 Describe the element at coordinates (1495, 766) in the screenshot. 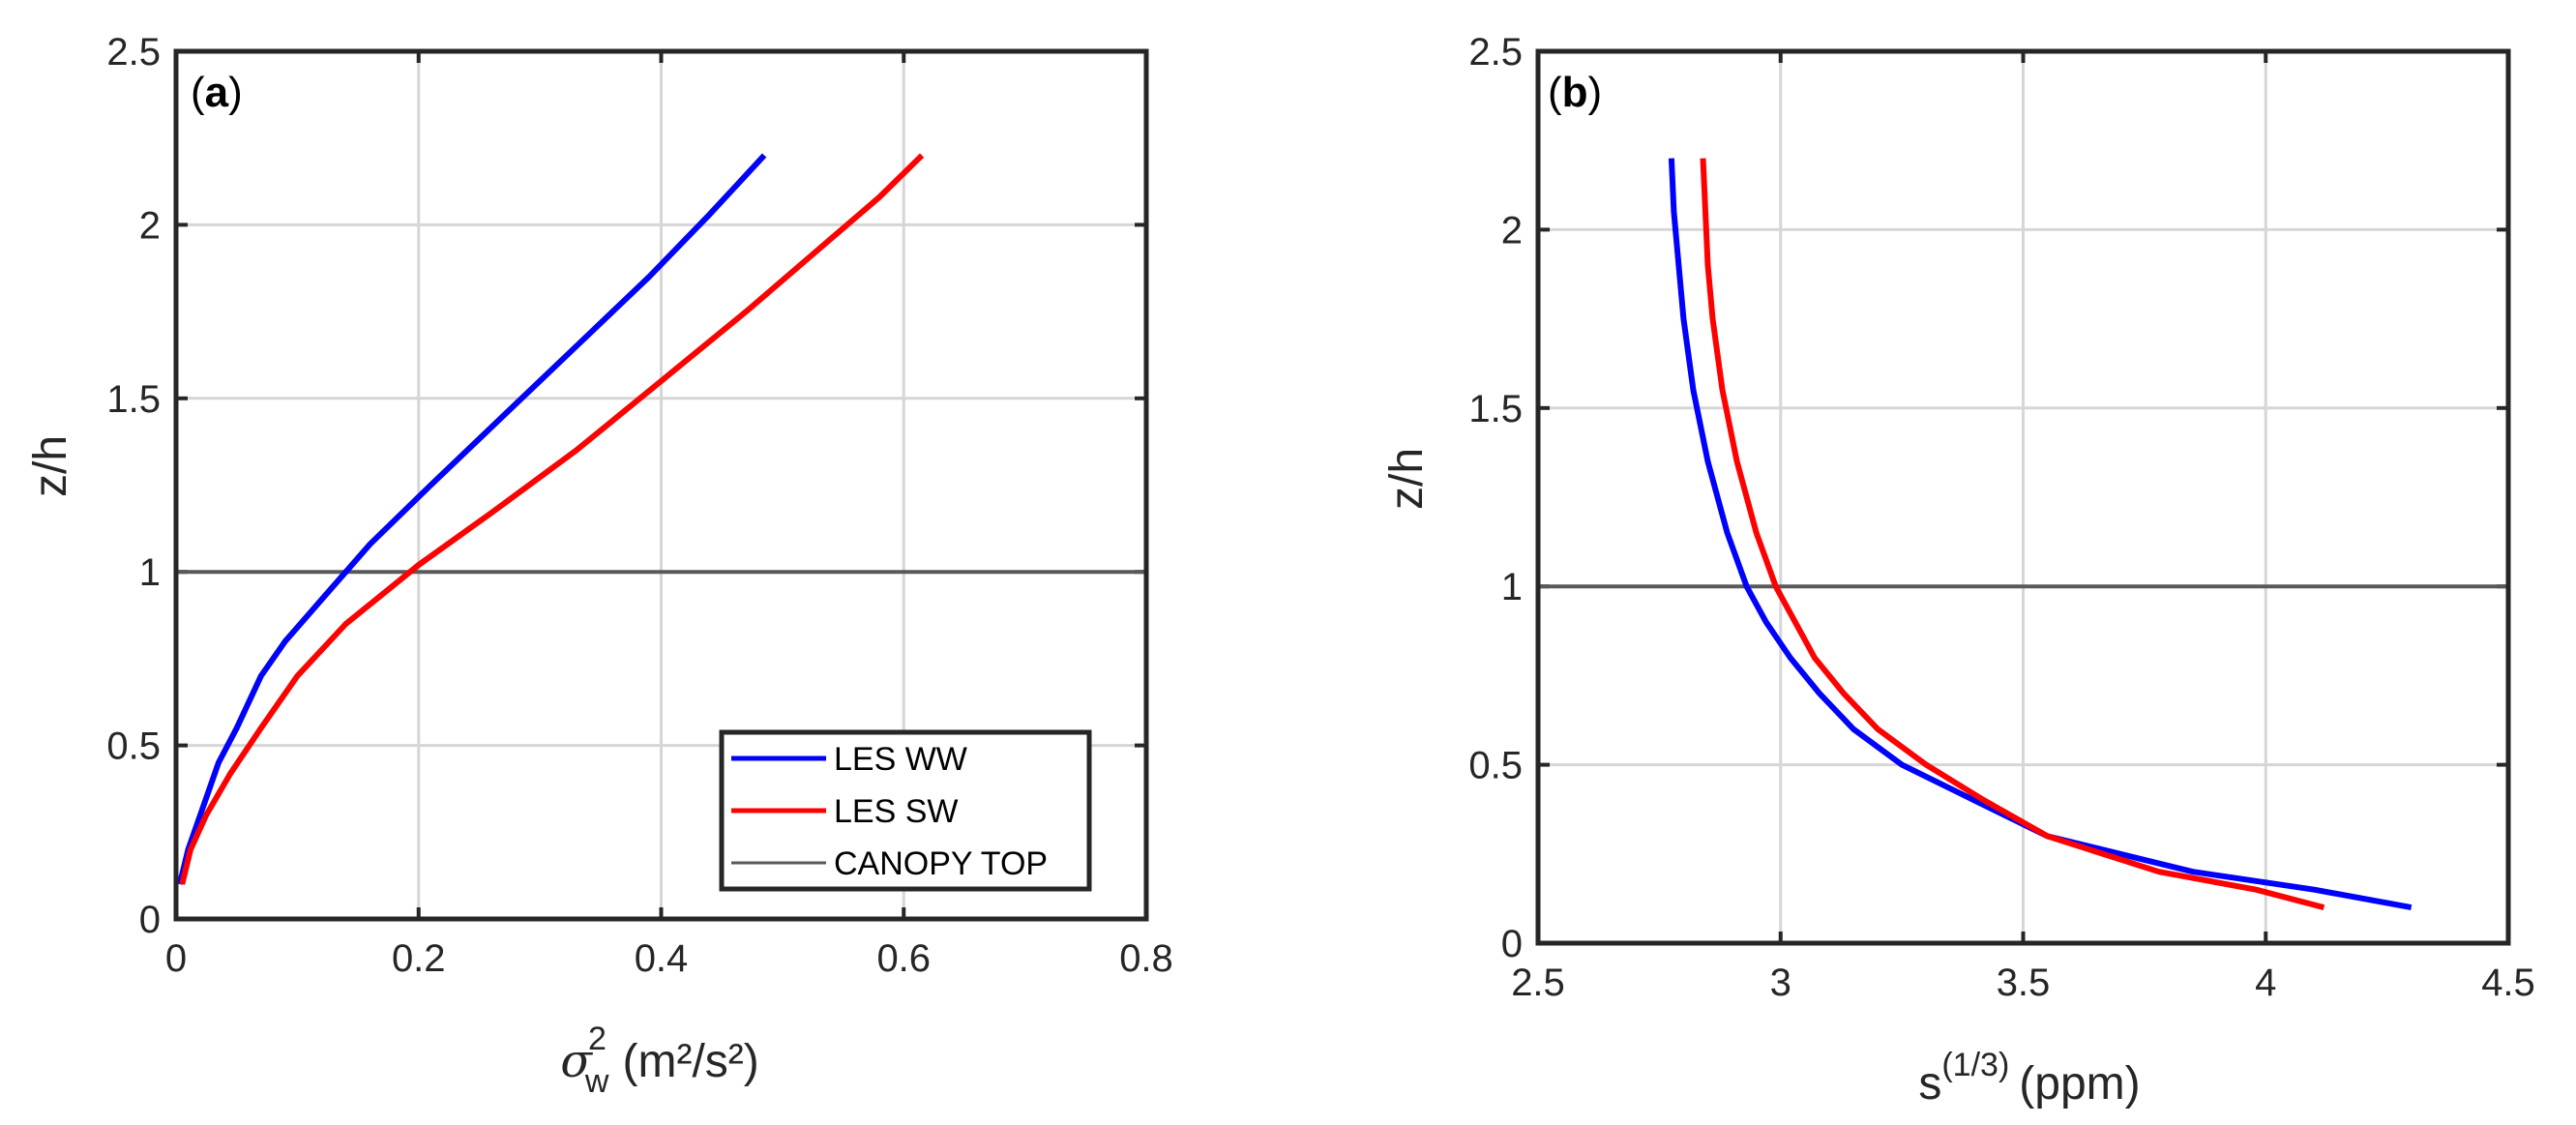

I see `panel-b-ytick-label: 0.5` at that location.